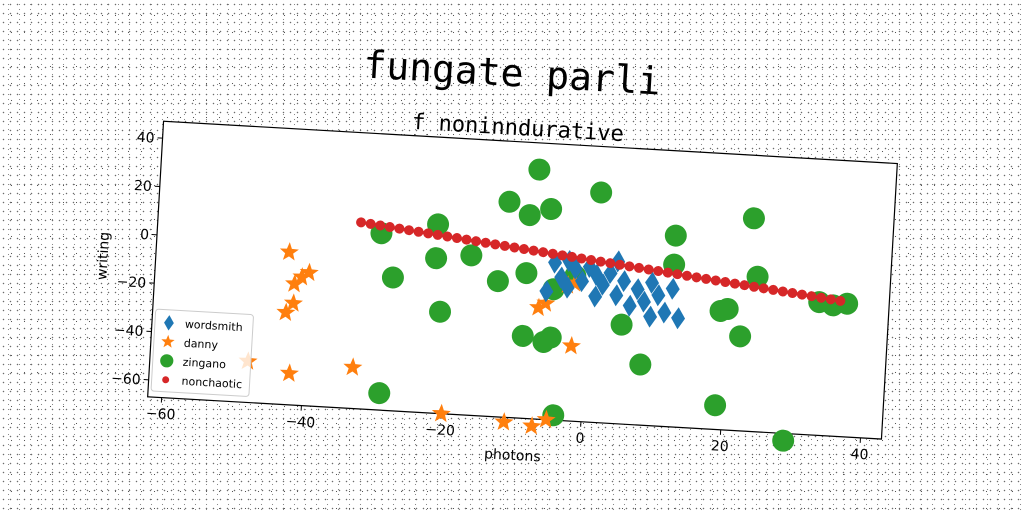  Describe the element at coordinates (145, 138) in the screenshot. I see `y-tick-label: 40` at that location.